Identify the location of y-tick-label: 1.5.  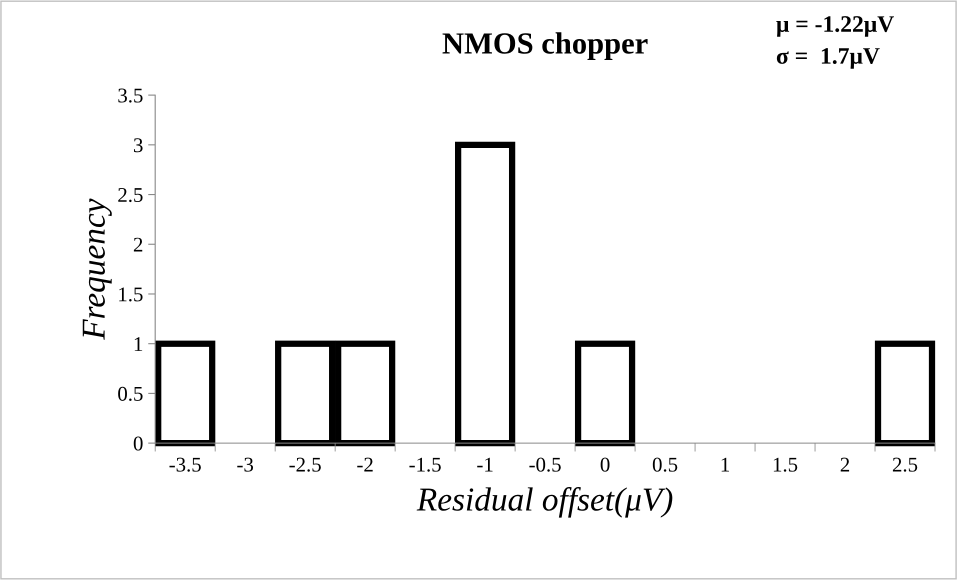
(131, 294).